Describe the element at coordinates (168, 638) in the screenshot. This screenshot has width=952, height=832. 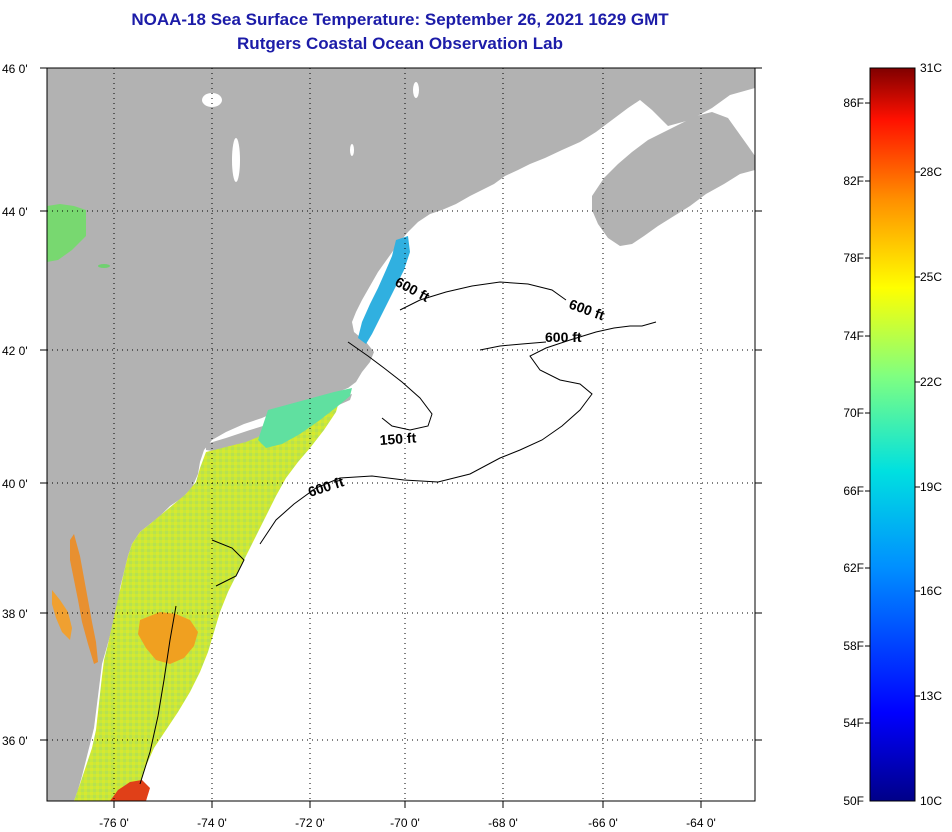
I see `sst-patch-warm-south` at that location.